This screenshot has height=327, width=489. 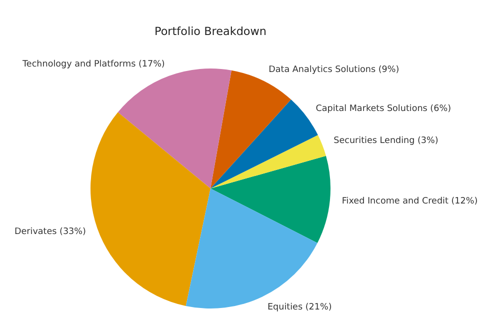 I want to click on slice-label: Technology and Platforms (17%), so click(x=93, y=65).